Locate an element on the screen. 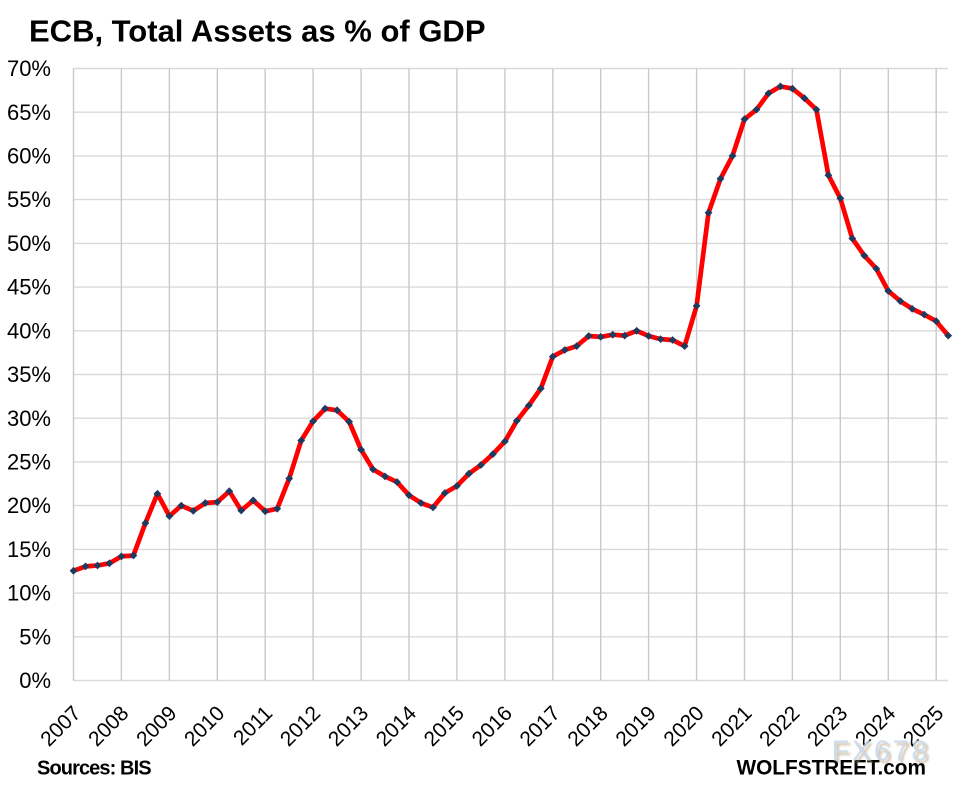 This screenshot has height=787, width=960. svg-text: WOLFSTREET.com is located at coordinates (832, 768).